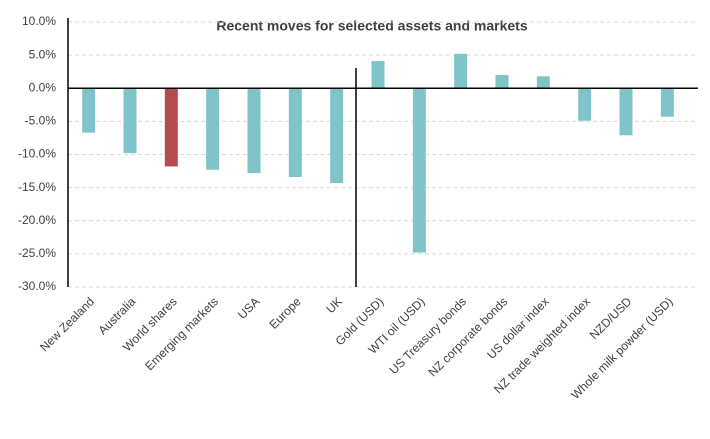 The height and width of the screenshot is (439, 710). I want to click on x-tick-label: UK, so click(334, 305).